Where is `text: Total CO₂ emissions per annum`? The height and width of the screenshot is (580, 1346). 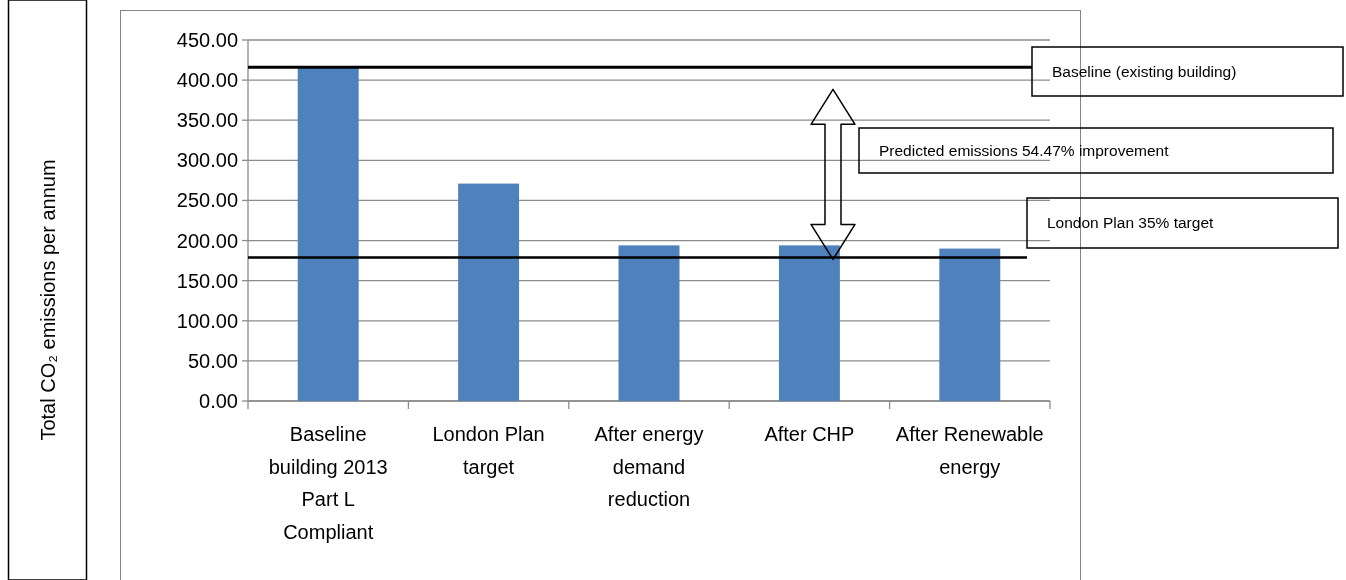 text: Total CO₂ emissions per annum is located at coordinates (47, 300).